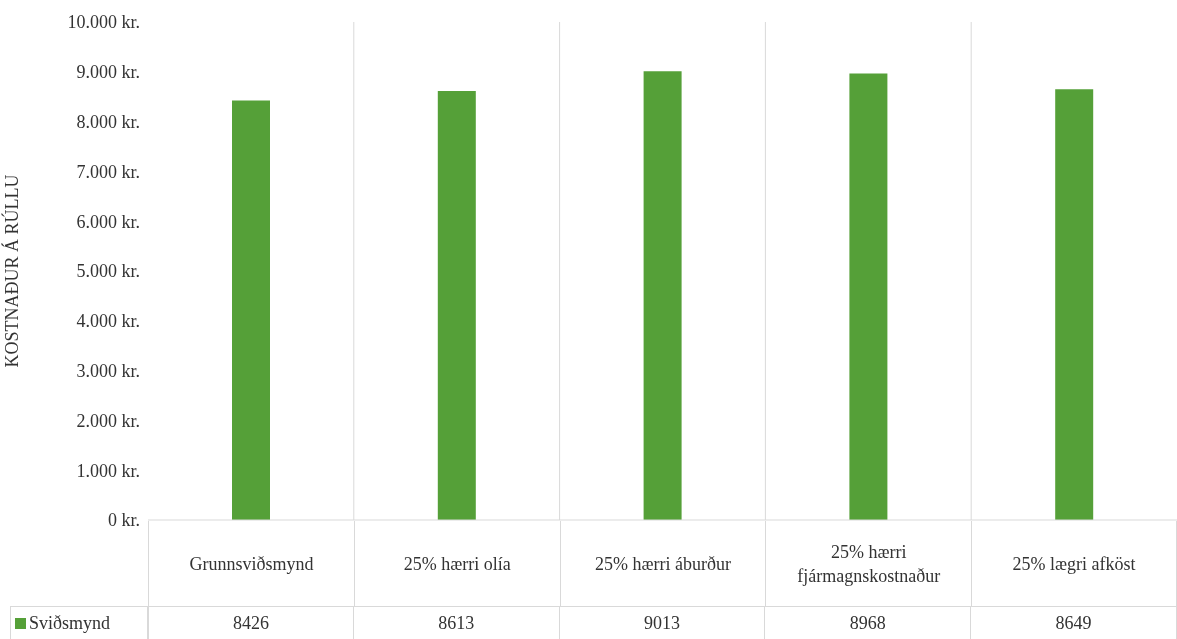 The height and width of the screenshot is (639, 1177). I want to click on y-tick-label: 5.000 kr., so click(108, 271).